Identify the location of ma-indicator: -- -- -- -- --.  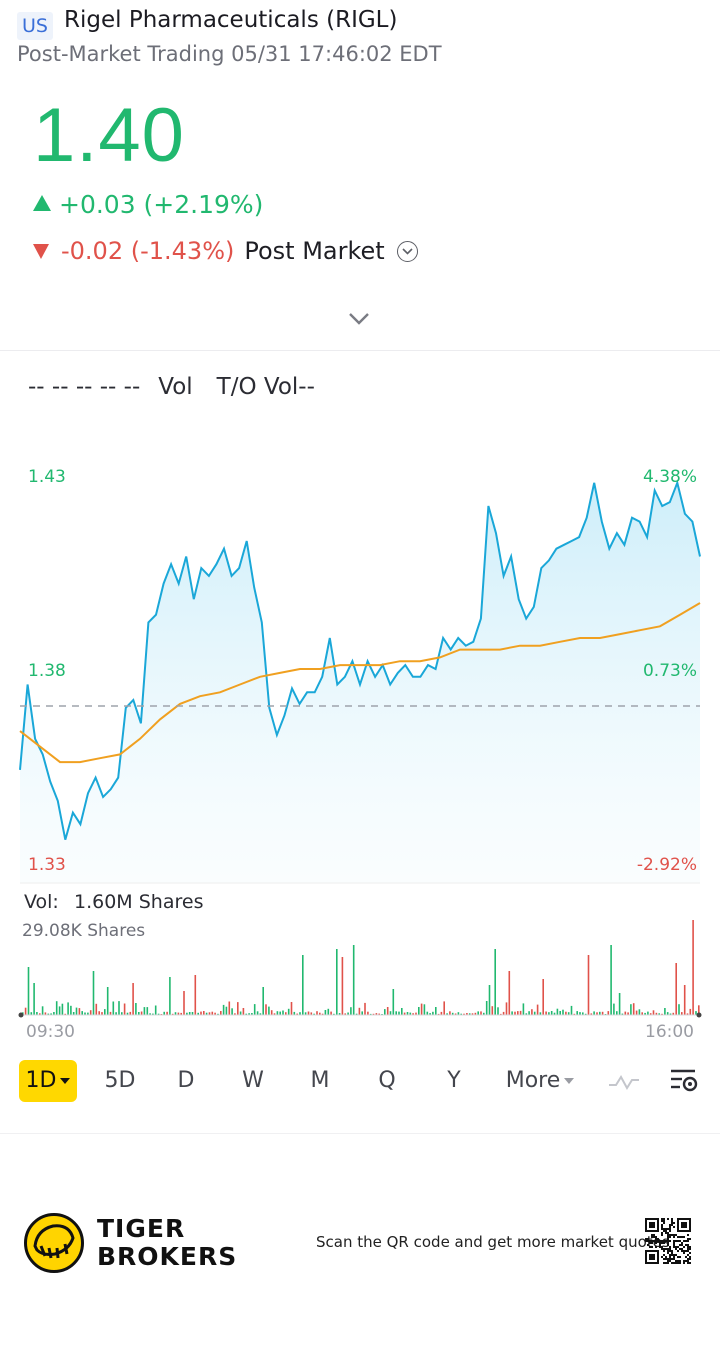
(84, 387).